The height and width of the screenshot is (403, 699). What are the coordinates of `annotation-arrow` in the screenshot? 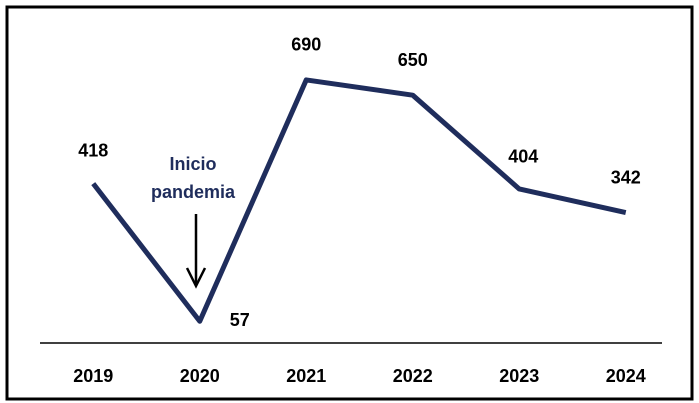 It's located at (196, 251).